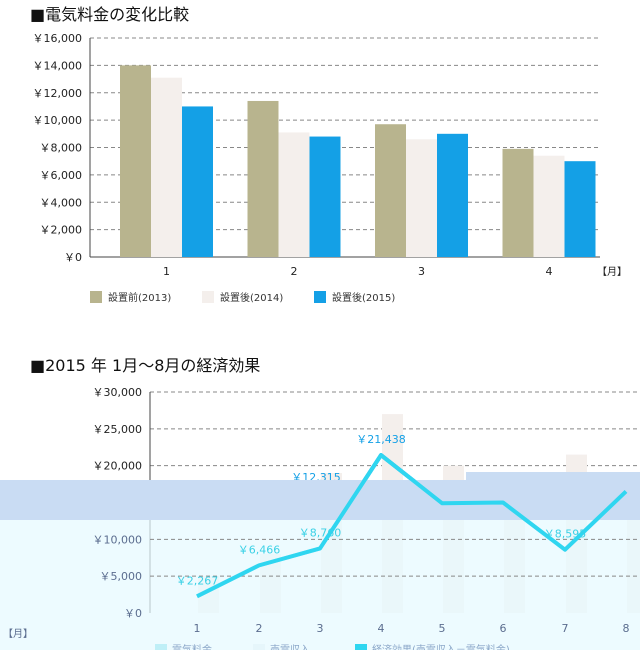 The image size is (640, 650). Describe the element at coordinates (503, 628) in the screenshot. I see `x-tick-label: 6` at that location.